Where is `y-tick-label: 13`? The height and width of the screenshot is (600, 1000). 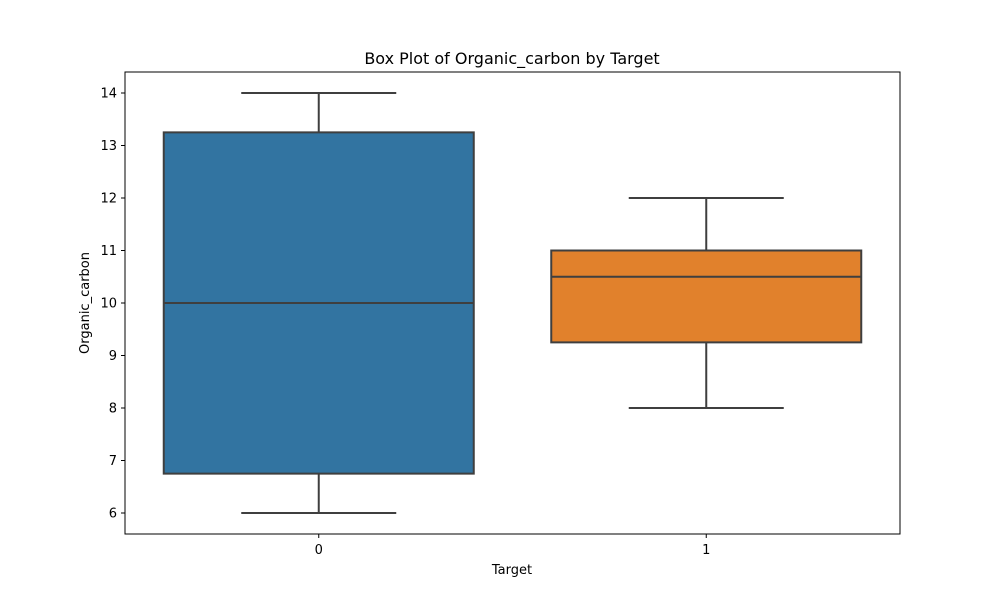
y-tick-label: 13 is located at coordinates (108, 146).